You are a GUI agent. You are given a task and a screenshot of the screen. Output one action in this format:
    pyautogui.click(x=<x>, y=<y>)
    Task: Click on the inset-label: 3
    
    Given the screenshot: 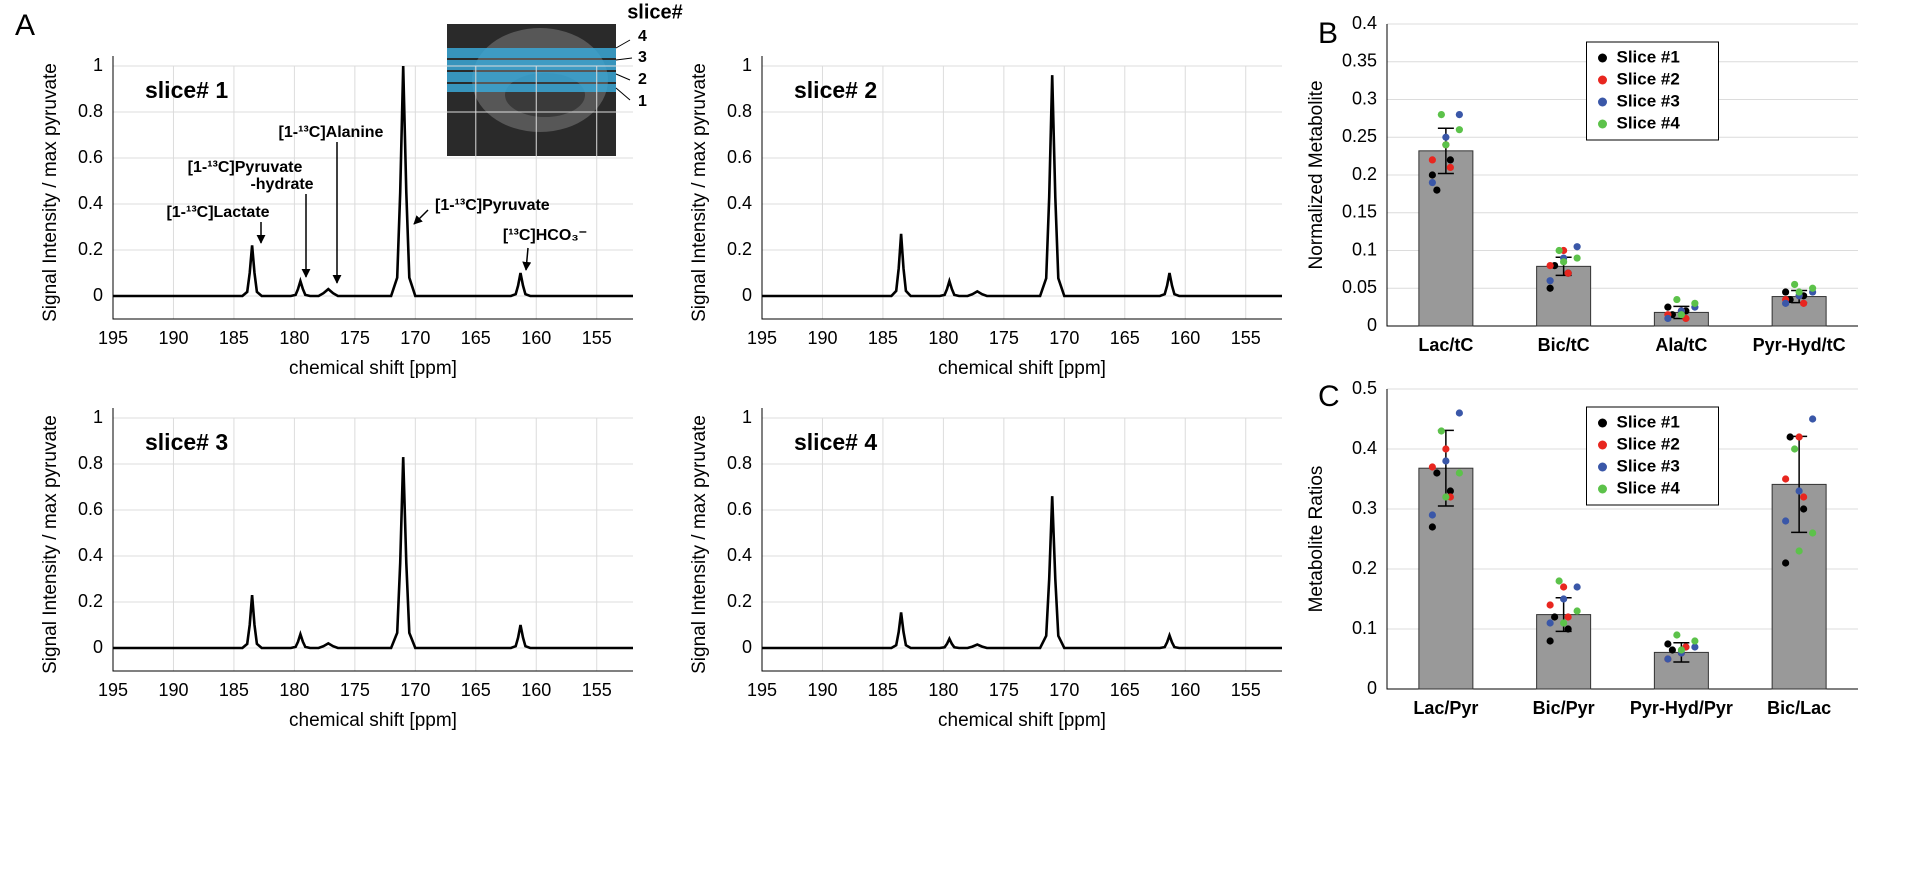 What is the action you would take?
    pyautogui.click(x=642, y=57)
    